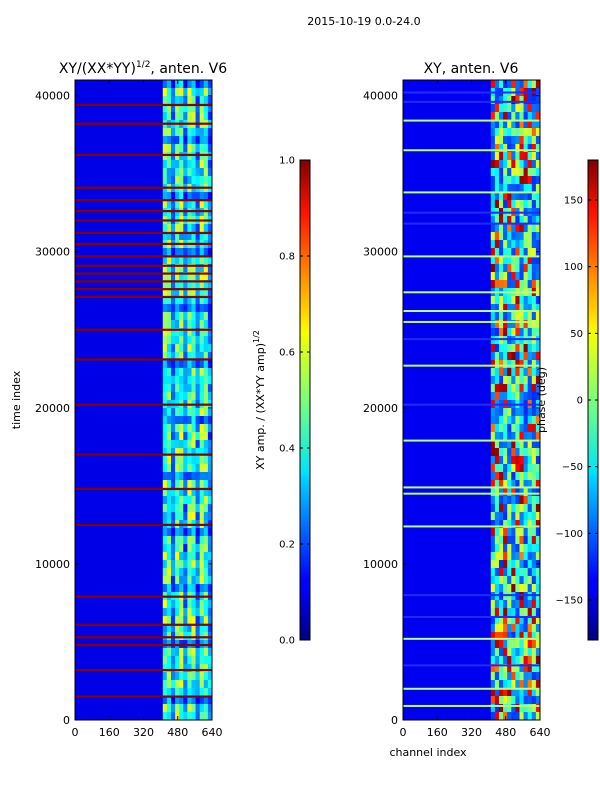 The height and width of the screenshot is (800, 600). I want to click on amplitude-y-tick-label: 10000, so click(52, 564).